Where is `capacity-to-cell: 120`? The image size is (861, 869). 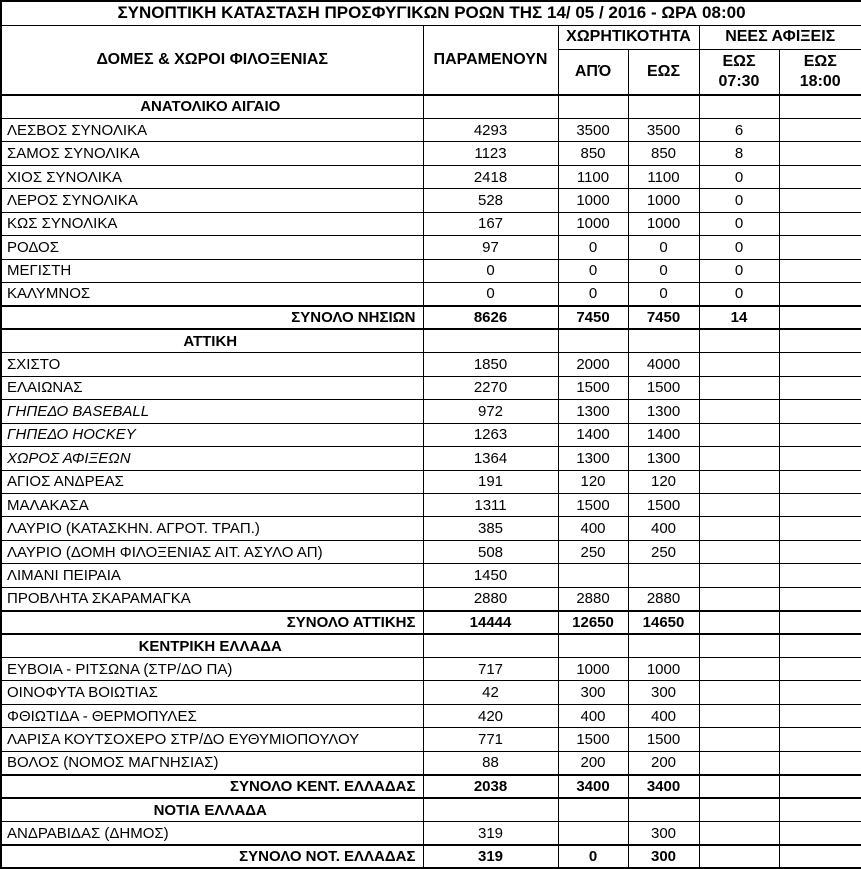
capacity-to-cell: 120 is located at coordinates (663, 481).